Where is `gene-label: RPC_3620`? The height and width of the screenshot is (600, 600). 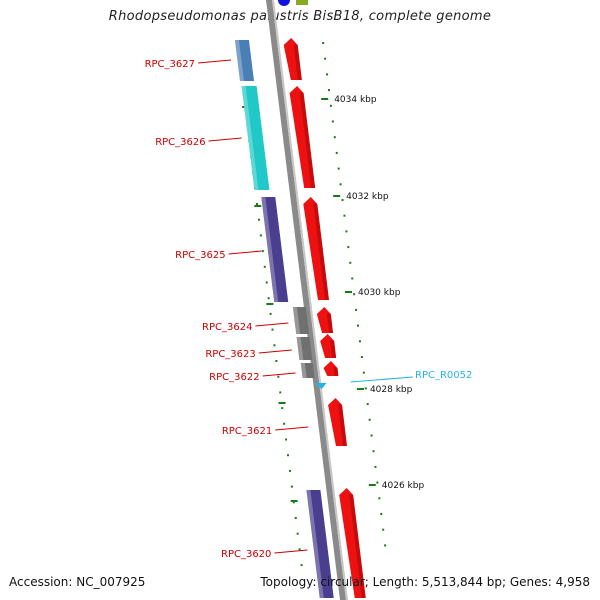 gene-label: RPC_3620 is located at coordinates (246, 554).